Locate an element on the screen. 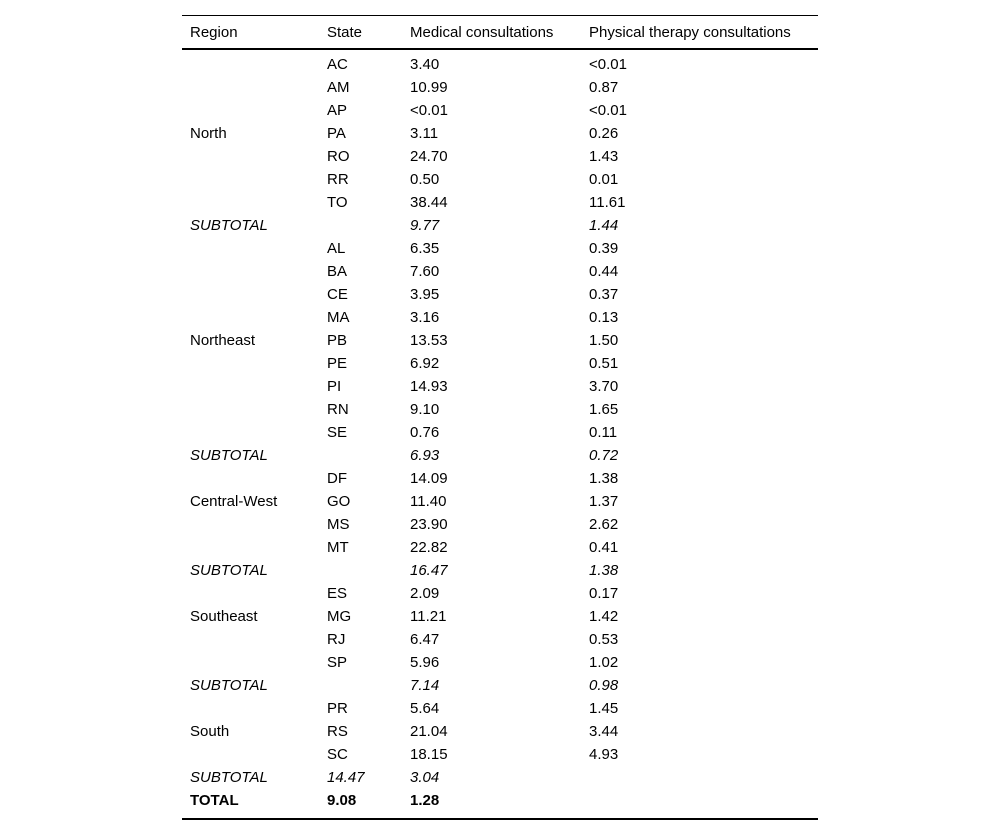  cell-region: South is located at coordinates (210, 731).